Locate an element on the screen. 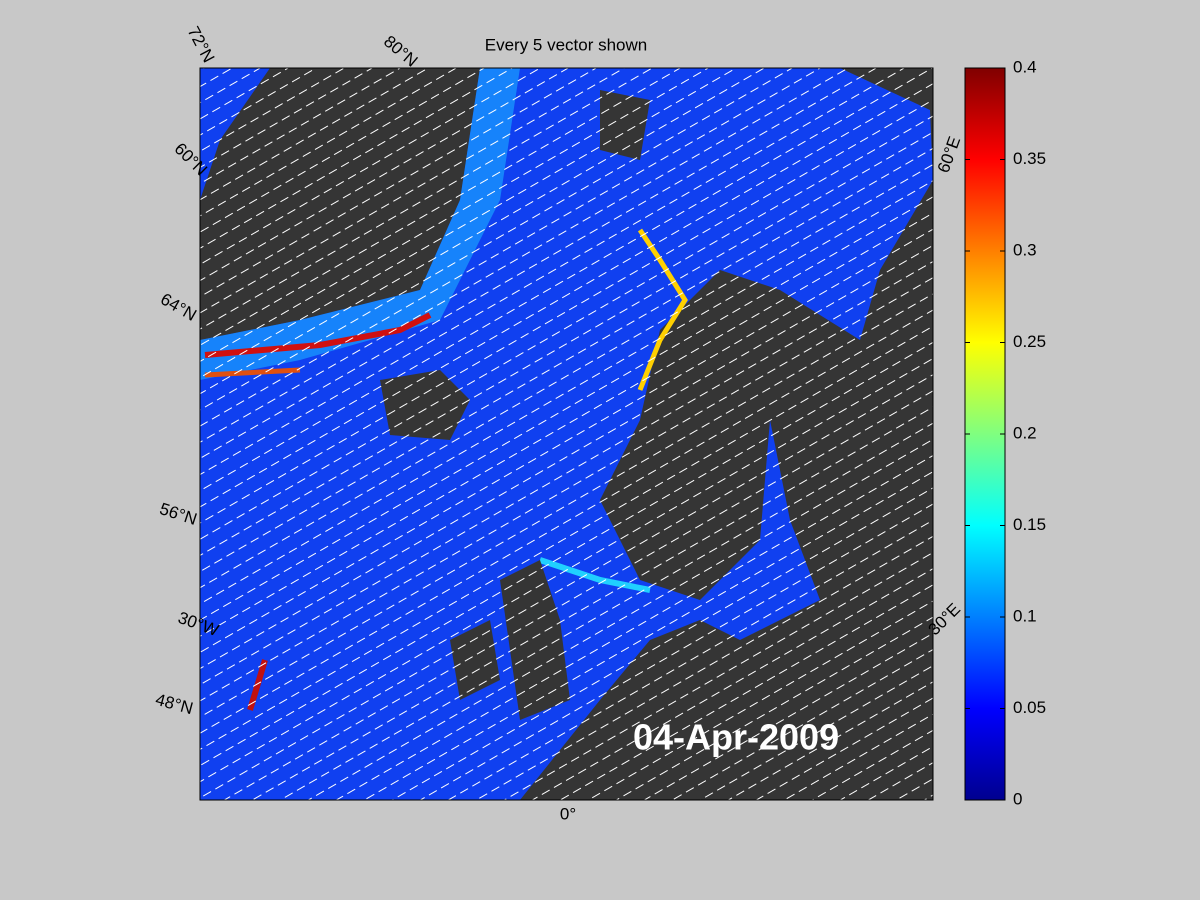  colorbar-tick-label: 0.15 is located at coordinates (1029, 524).